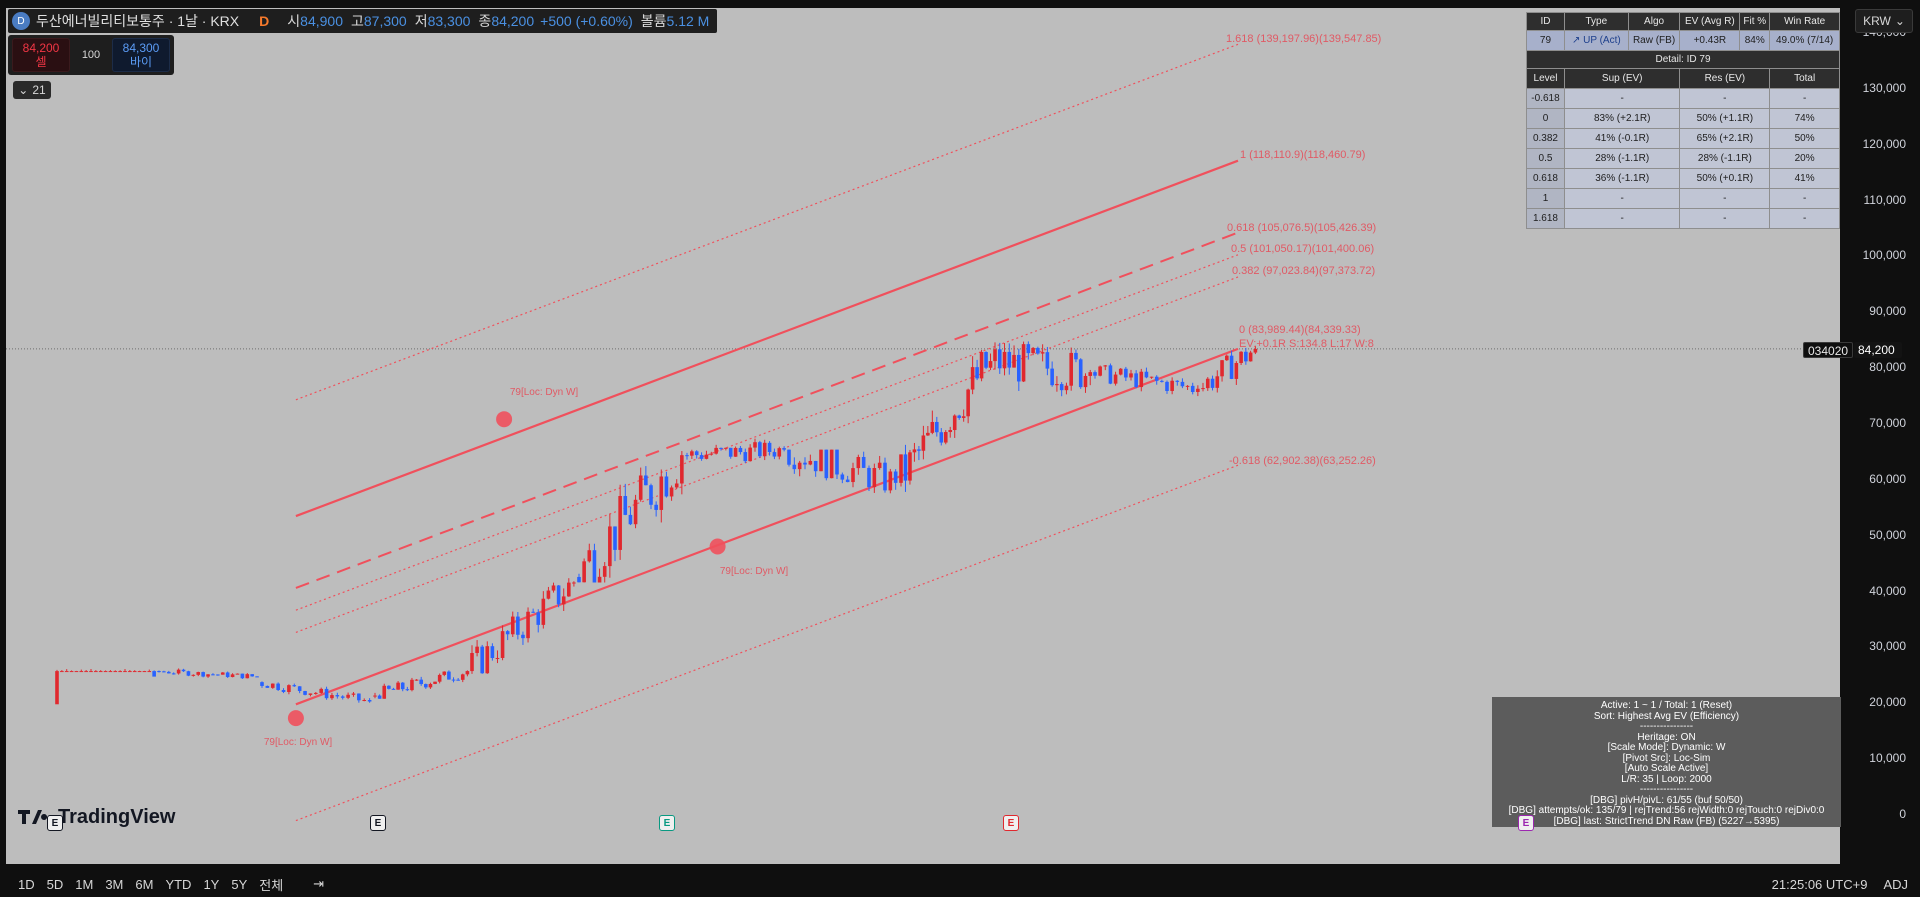  What do you see at coordinates (41, 48) in the screenshot?
I see `sell-price: 84,200` at bounding box center [41, 48].